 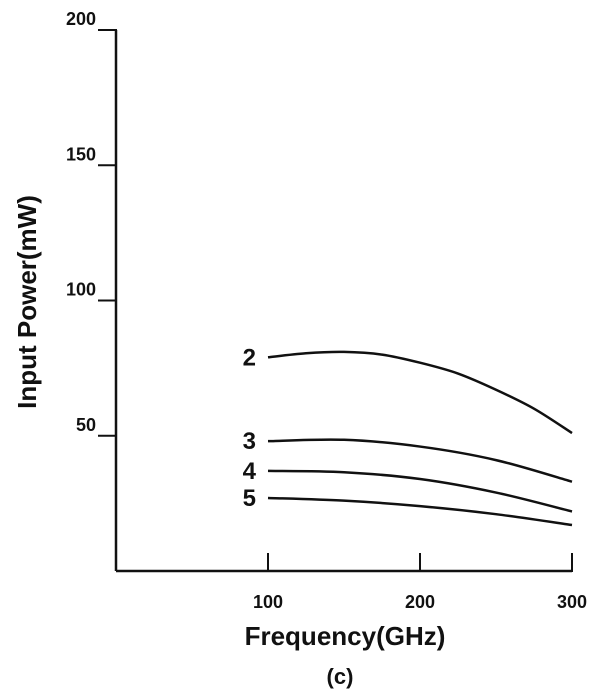 What do you see at coordinates (81, 290) in the screenshot?
I see `y-tick-label: 100` at bounding box center [81, 290].